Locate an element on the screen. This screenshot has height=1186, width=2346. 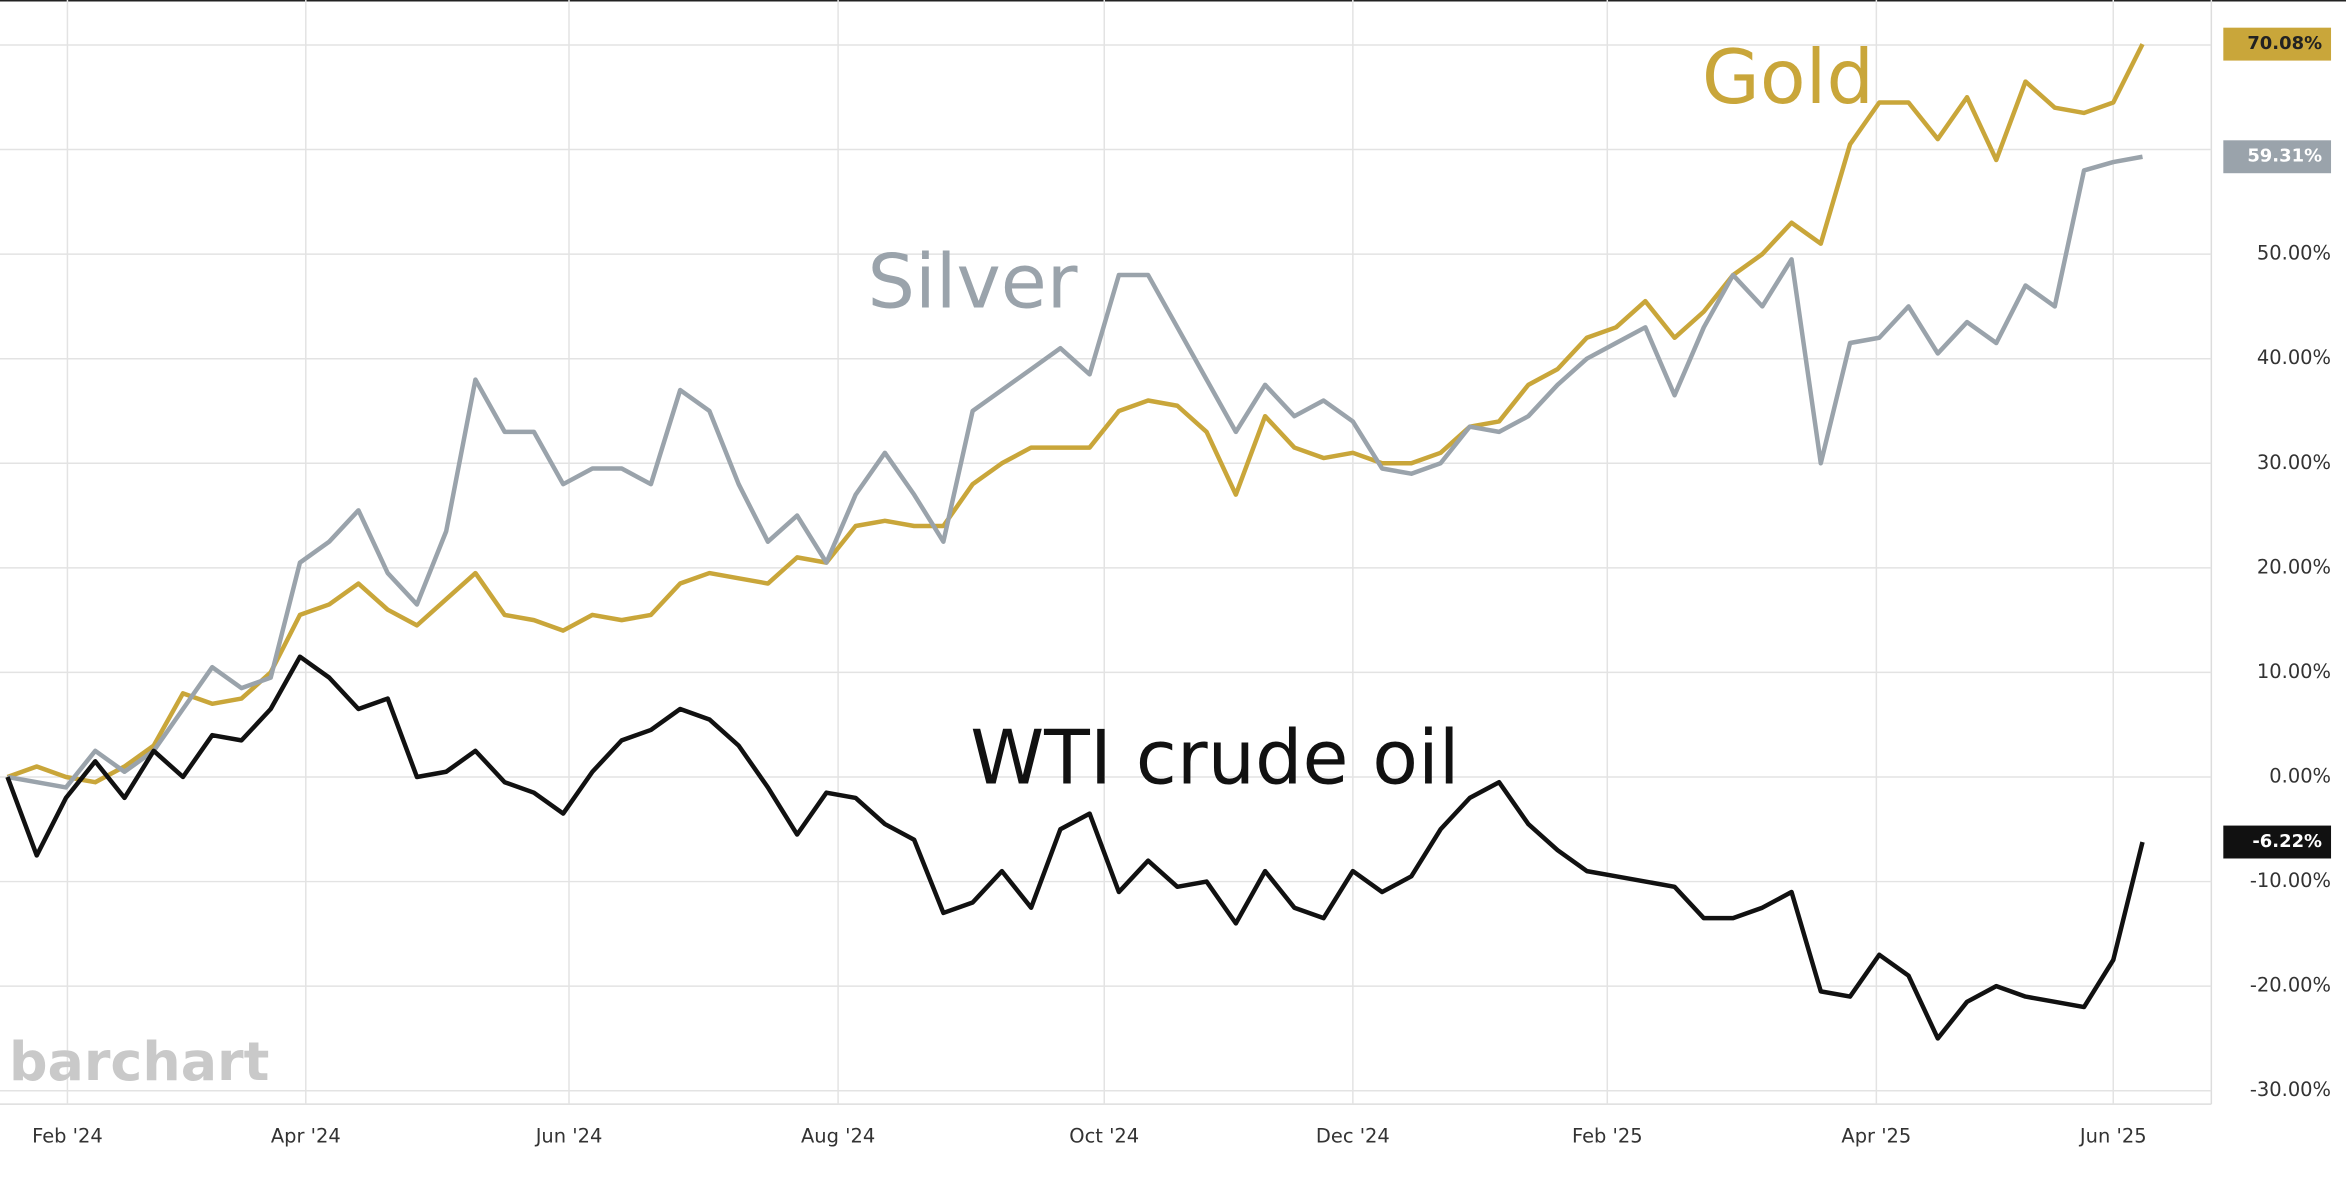
y-tick-label: 50.00% is located at coordinates (2294, 253).